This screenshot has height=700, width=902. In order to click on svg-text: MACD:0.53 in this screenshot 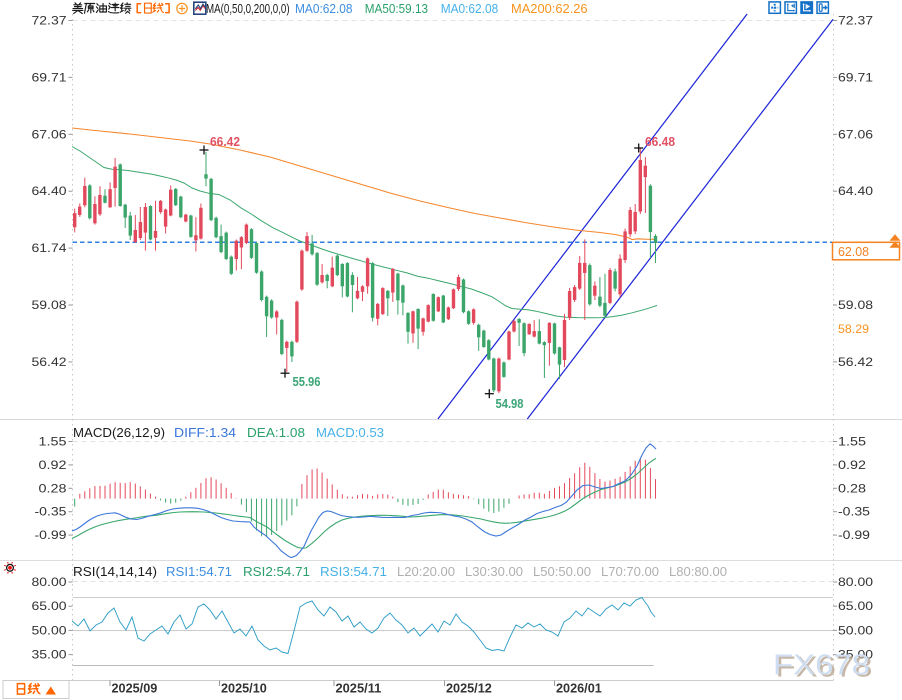, I will do `click(350, 432)`.